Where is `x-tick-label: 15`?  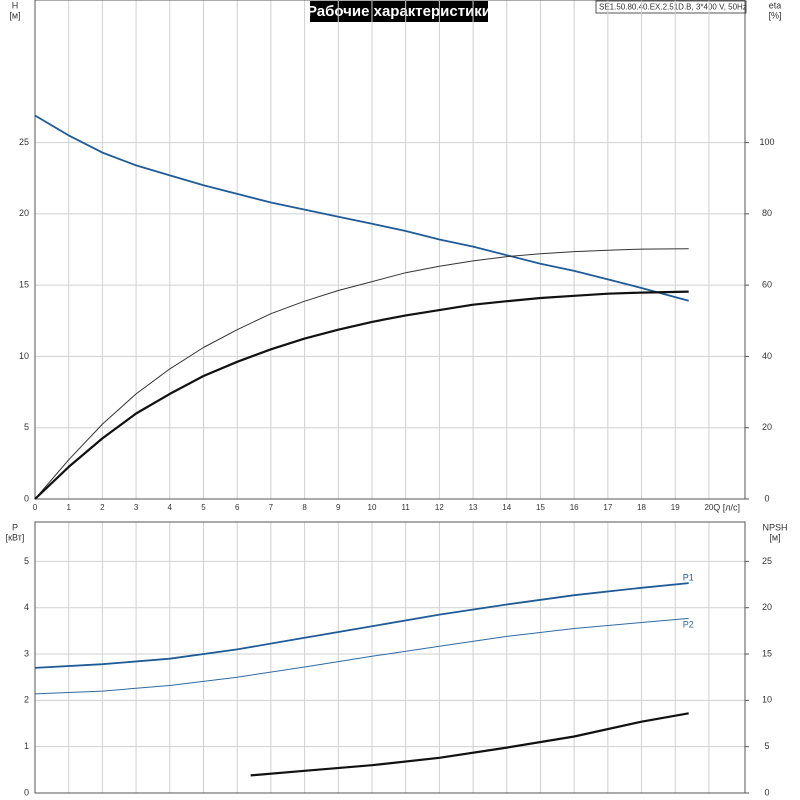 x-tick-label: 15 is located at coordinates (540, 507).